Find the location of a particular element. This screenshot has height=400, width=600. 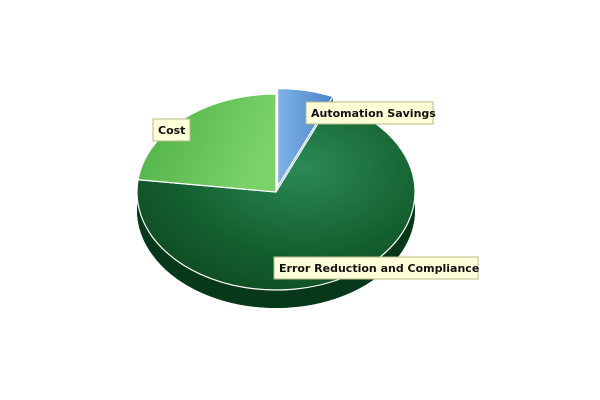

data-label-2: Cost is located at coordinates (171, 130).